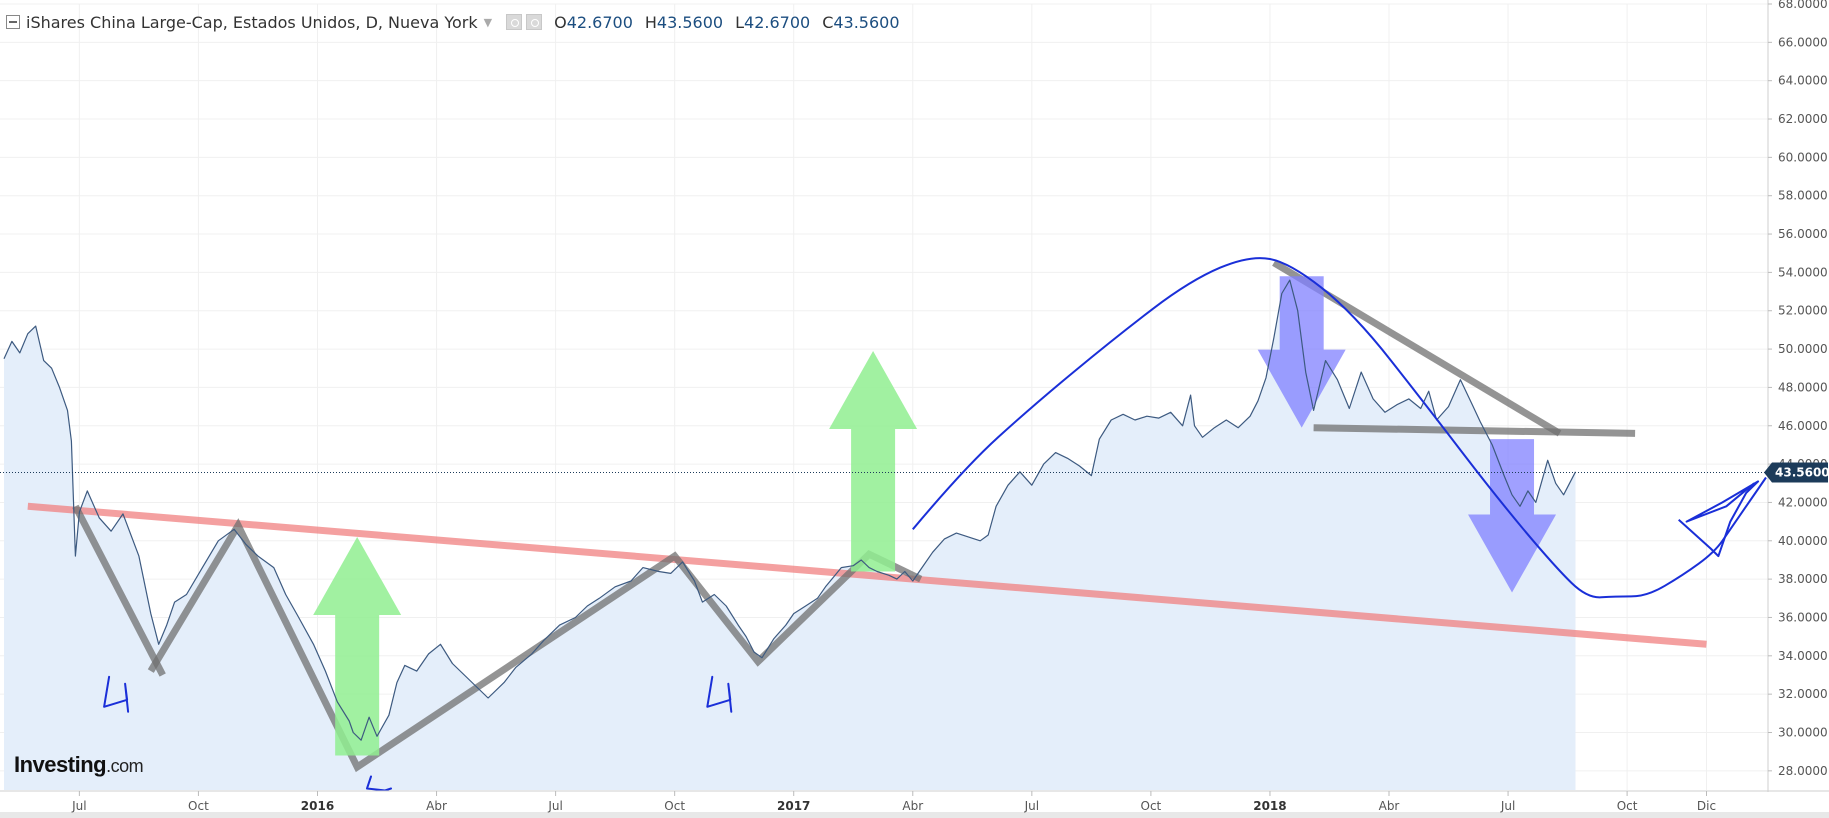 This screenshot has width=1829, height=818. What do you see at coordinates (1803, 694) in the screenshot?
I see `y-tick-label: 32.0000` at bounding box center [1803, 694].